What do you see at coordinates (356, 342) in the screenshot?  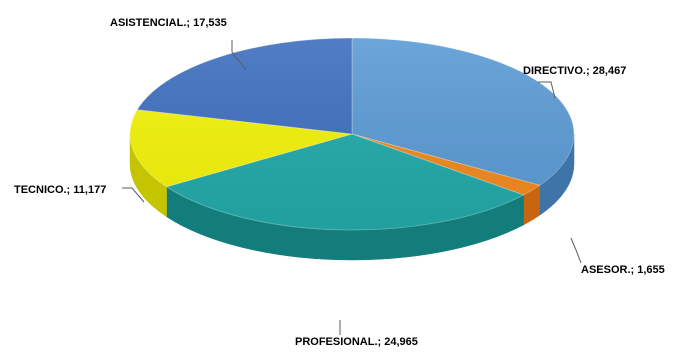 I see `label-profesional: PROFESIONAL.; 24,965` at bounding box center [356, 342].